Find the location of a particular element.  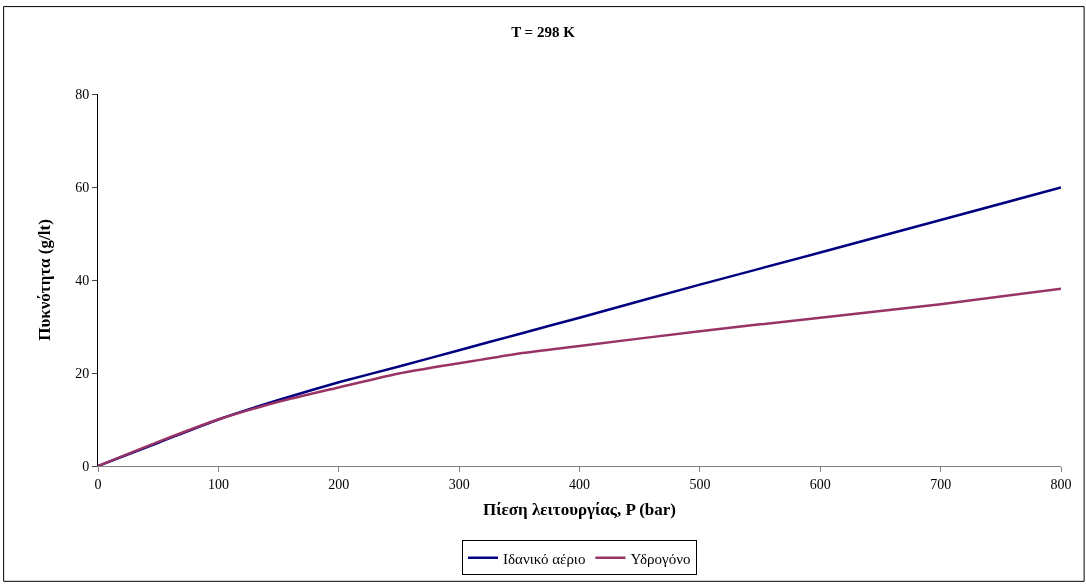

x-axis-title: Πίεση λειτουργίας, P (bar) is located at coordinates (579, 510).